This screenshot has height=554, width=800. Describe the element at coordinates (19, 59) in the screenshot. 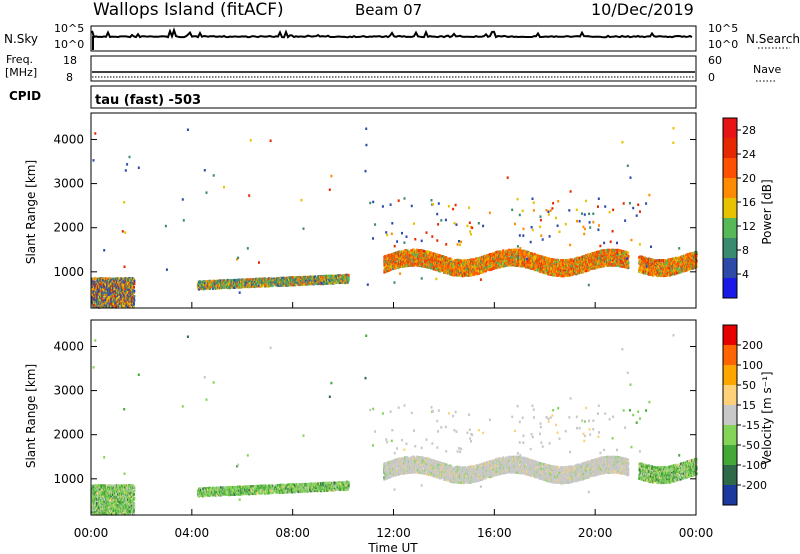

I see `freq-label-line1: Freq.` at that location.